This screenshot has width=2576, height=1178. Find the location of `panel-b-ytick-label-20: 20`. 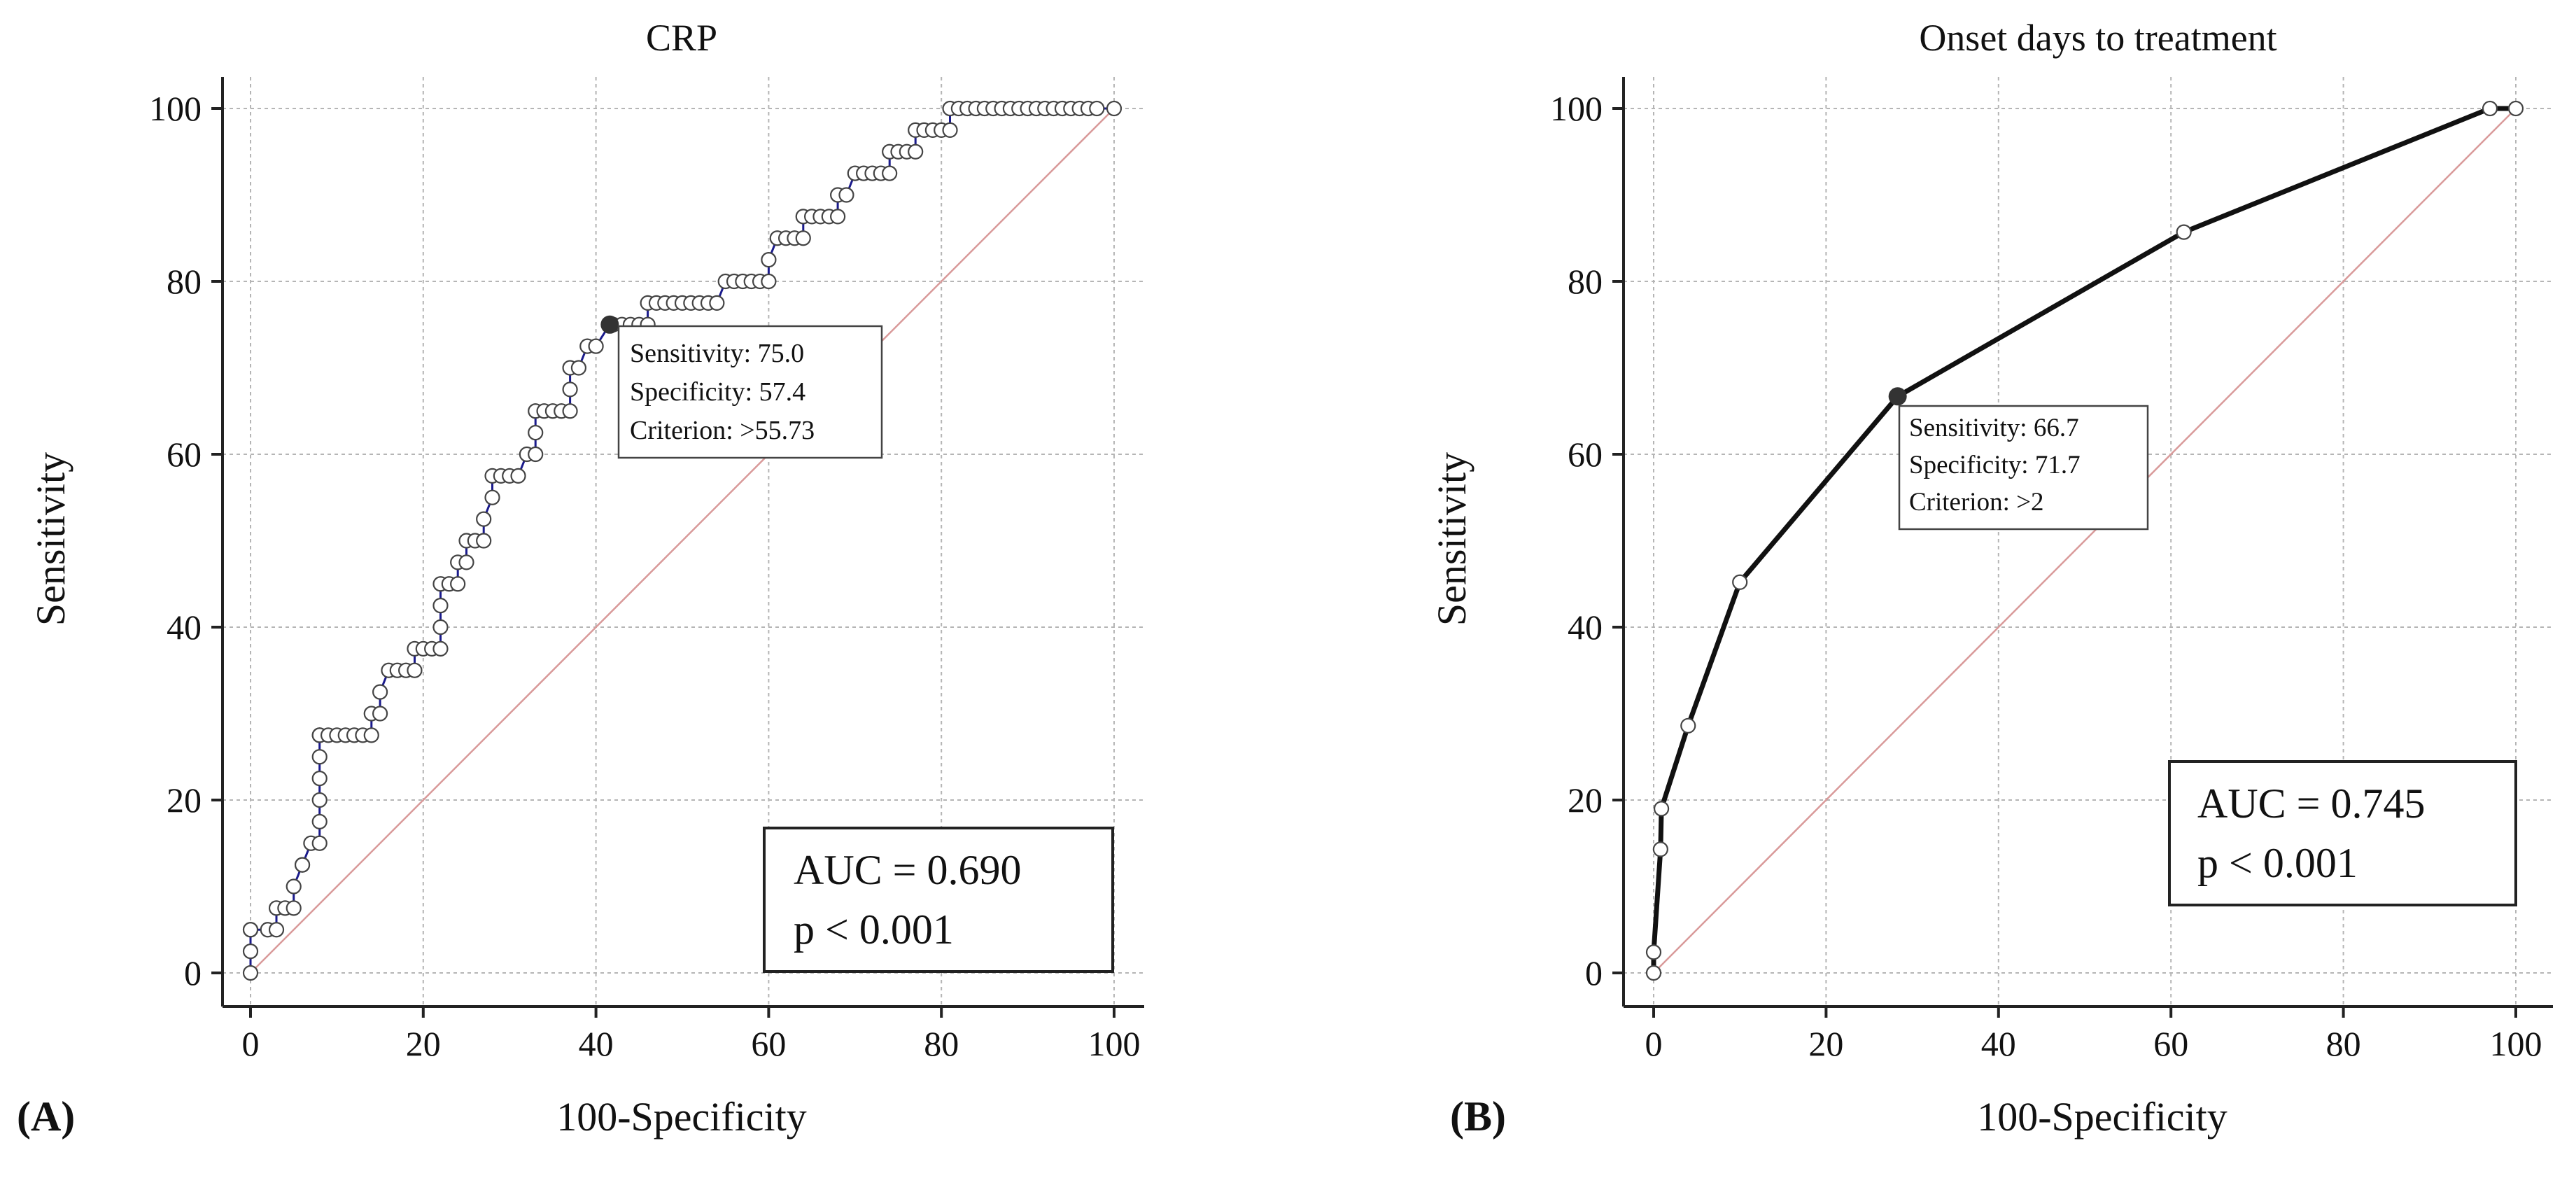

panel-b-ytick-label-20: 20 is located at coordinates (1585, 800).